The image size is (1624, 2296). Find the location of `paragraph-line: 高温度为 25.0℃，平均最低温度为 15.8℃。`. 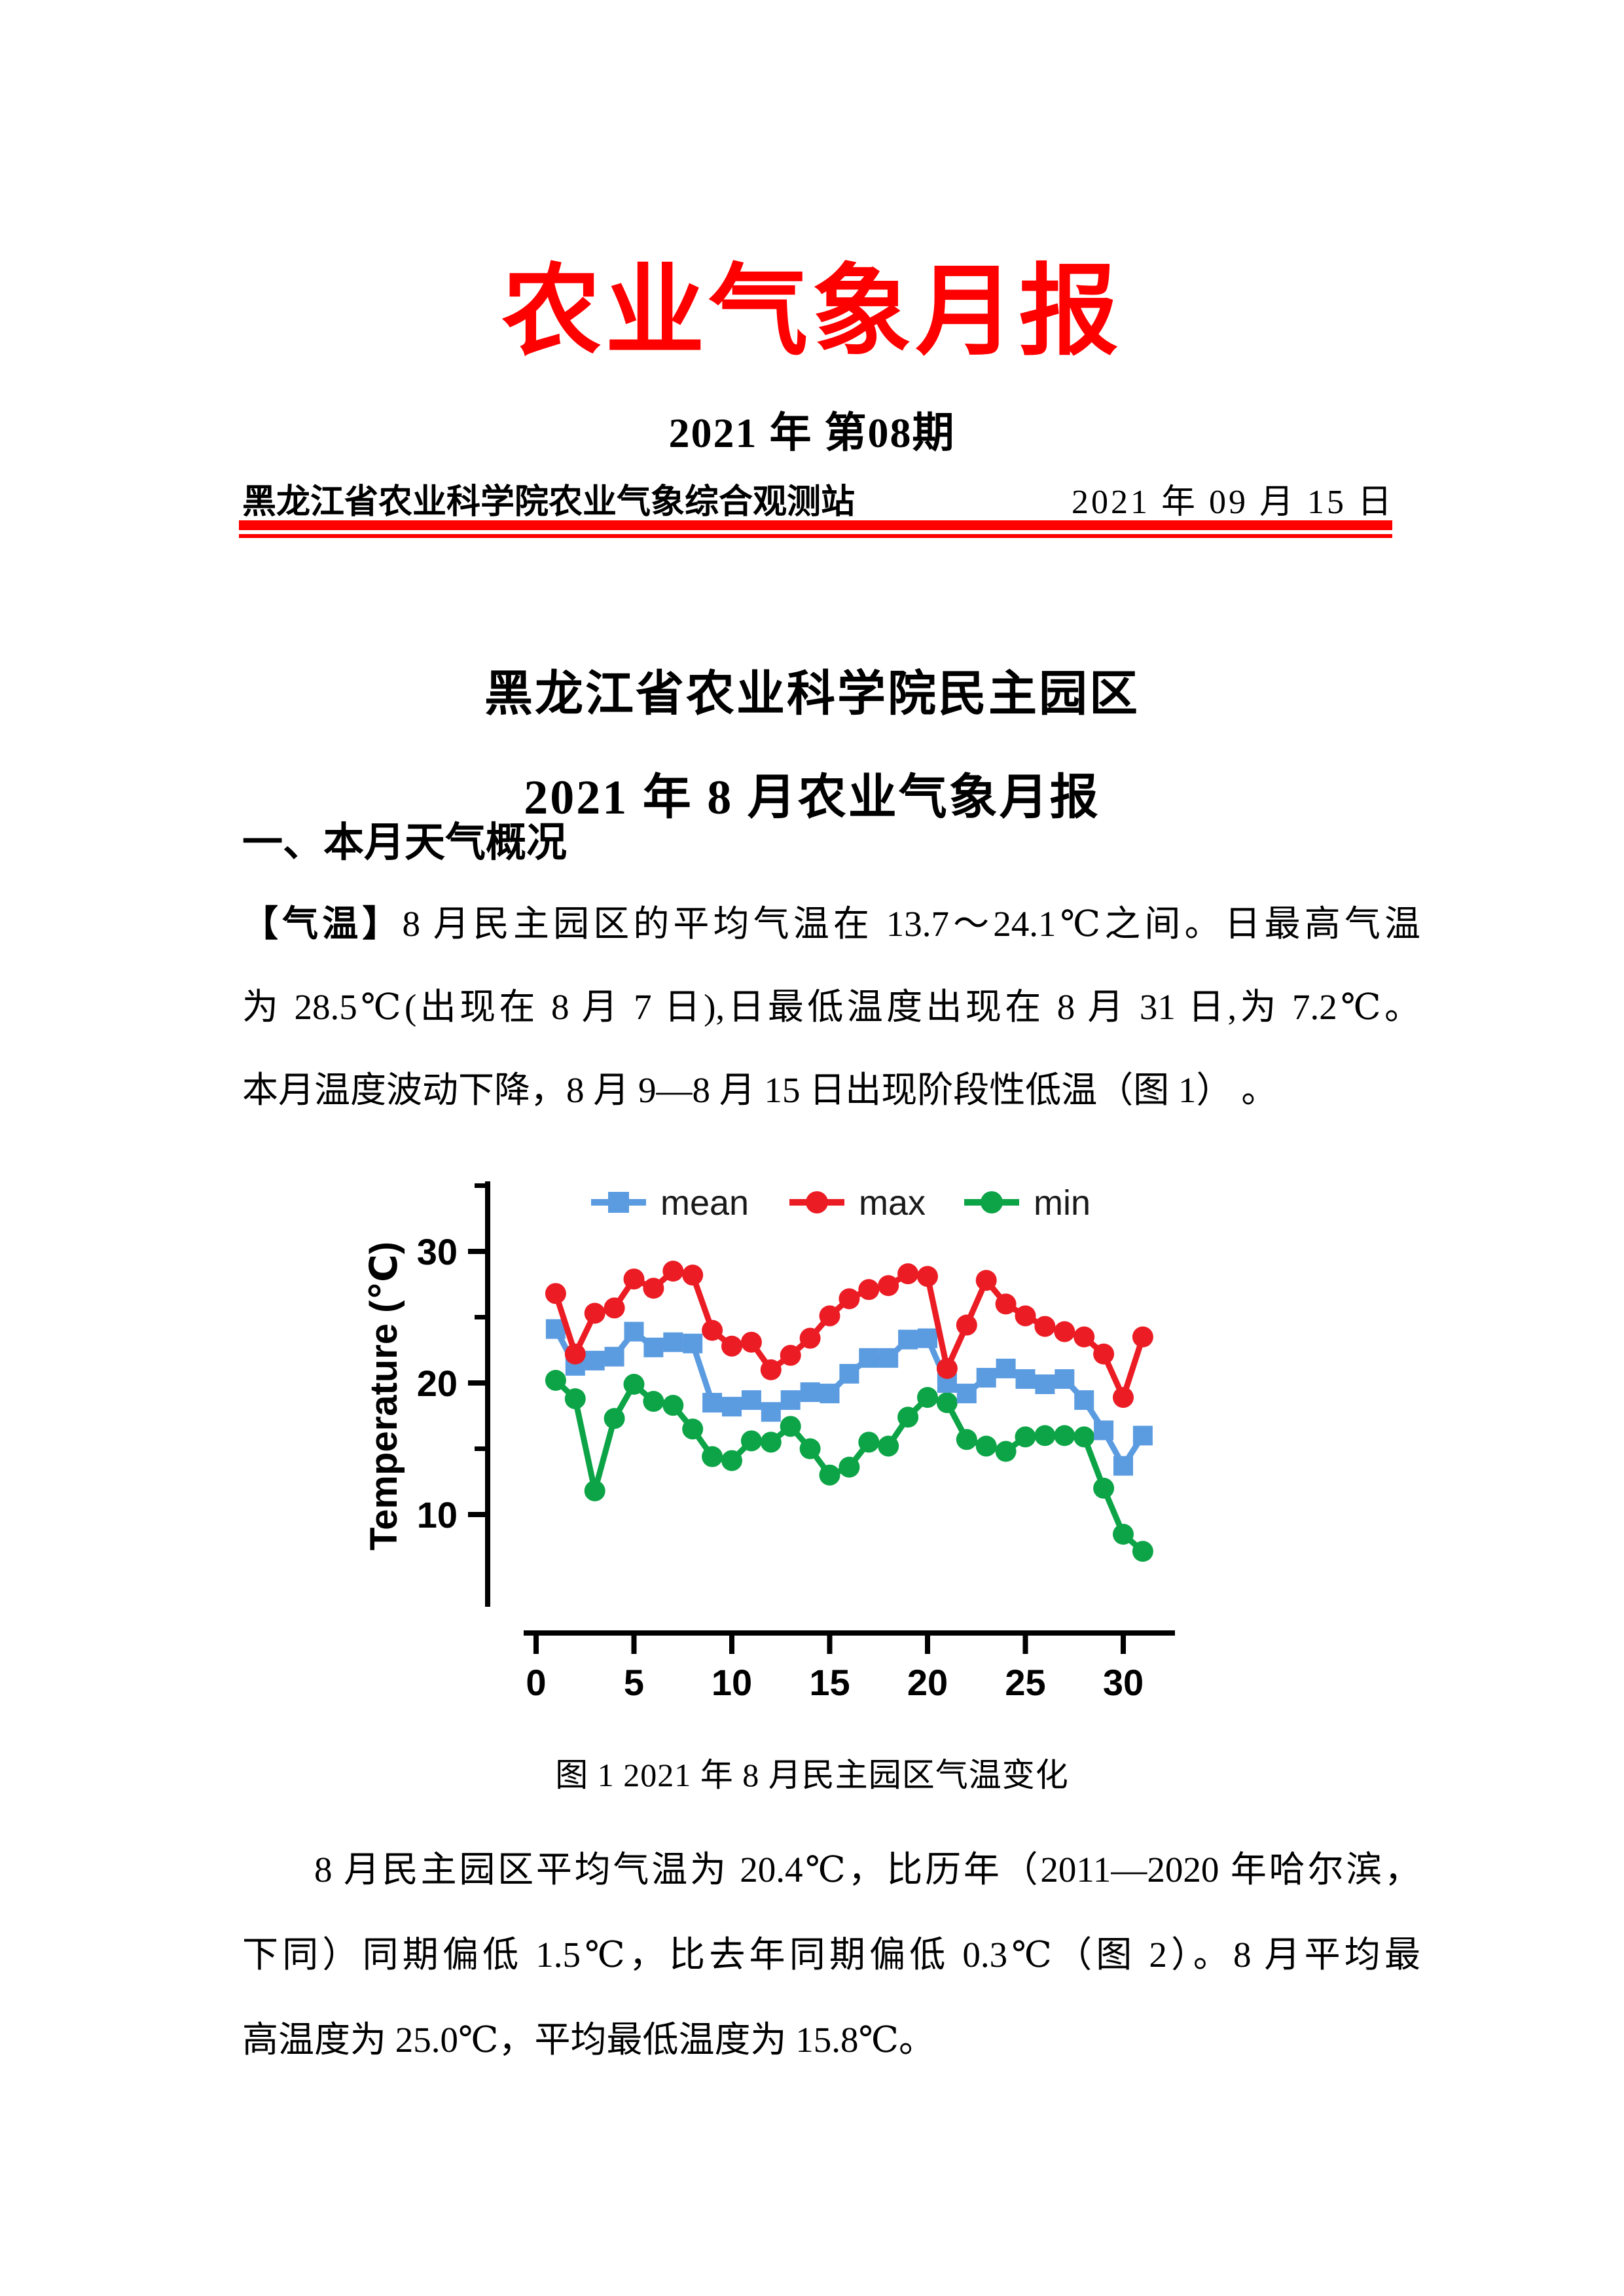

paragraph-line: 高温度为 25.0℃，平均最低温度为 15.8℃。 is located at coordinates (588, 2040).